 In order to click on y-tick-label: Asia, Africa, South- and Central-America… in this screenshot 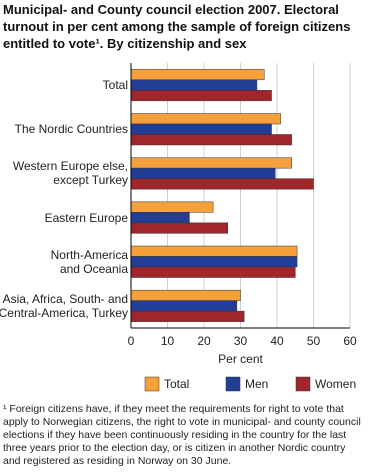, I will do `click(64, 305)`.